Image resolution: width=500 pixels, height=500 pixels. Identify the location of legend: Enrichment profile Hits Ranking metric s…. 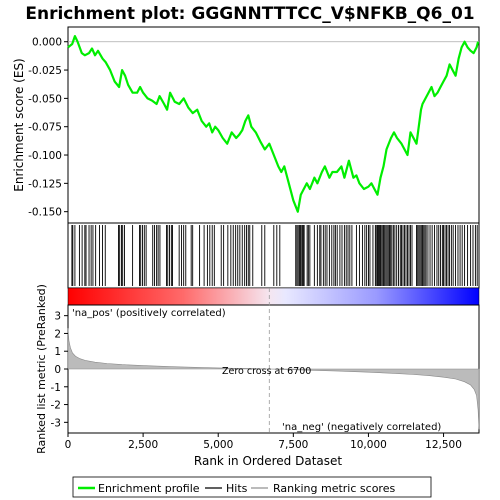
(252, 487).